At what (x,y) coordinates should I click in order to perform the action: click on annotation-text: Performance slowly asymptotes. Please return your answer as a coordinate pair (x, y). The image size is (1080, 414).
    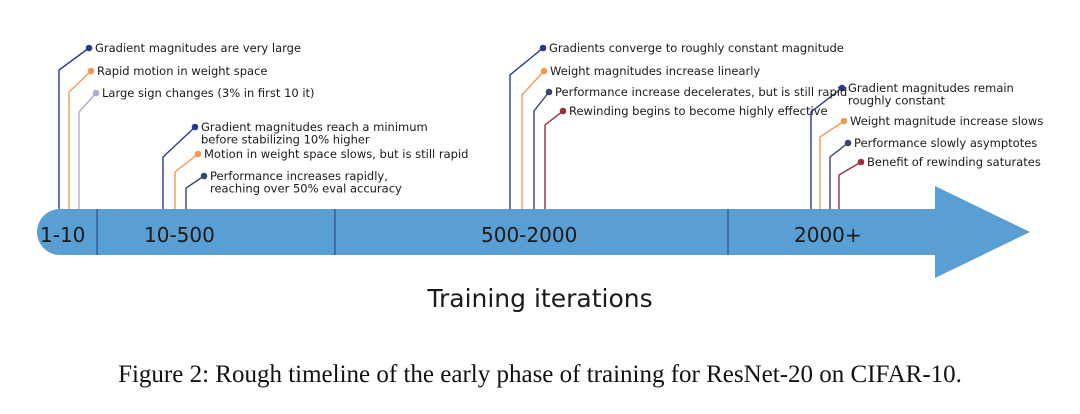
    Looking at the image, I should click on (945, 143).